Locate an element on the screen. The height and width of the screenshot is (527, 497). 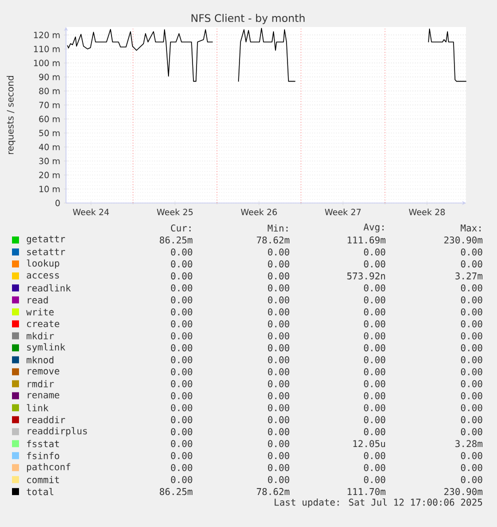
legend-label: commit is located at coordinates (43, 480).